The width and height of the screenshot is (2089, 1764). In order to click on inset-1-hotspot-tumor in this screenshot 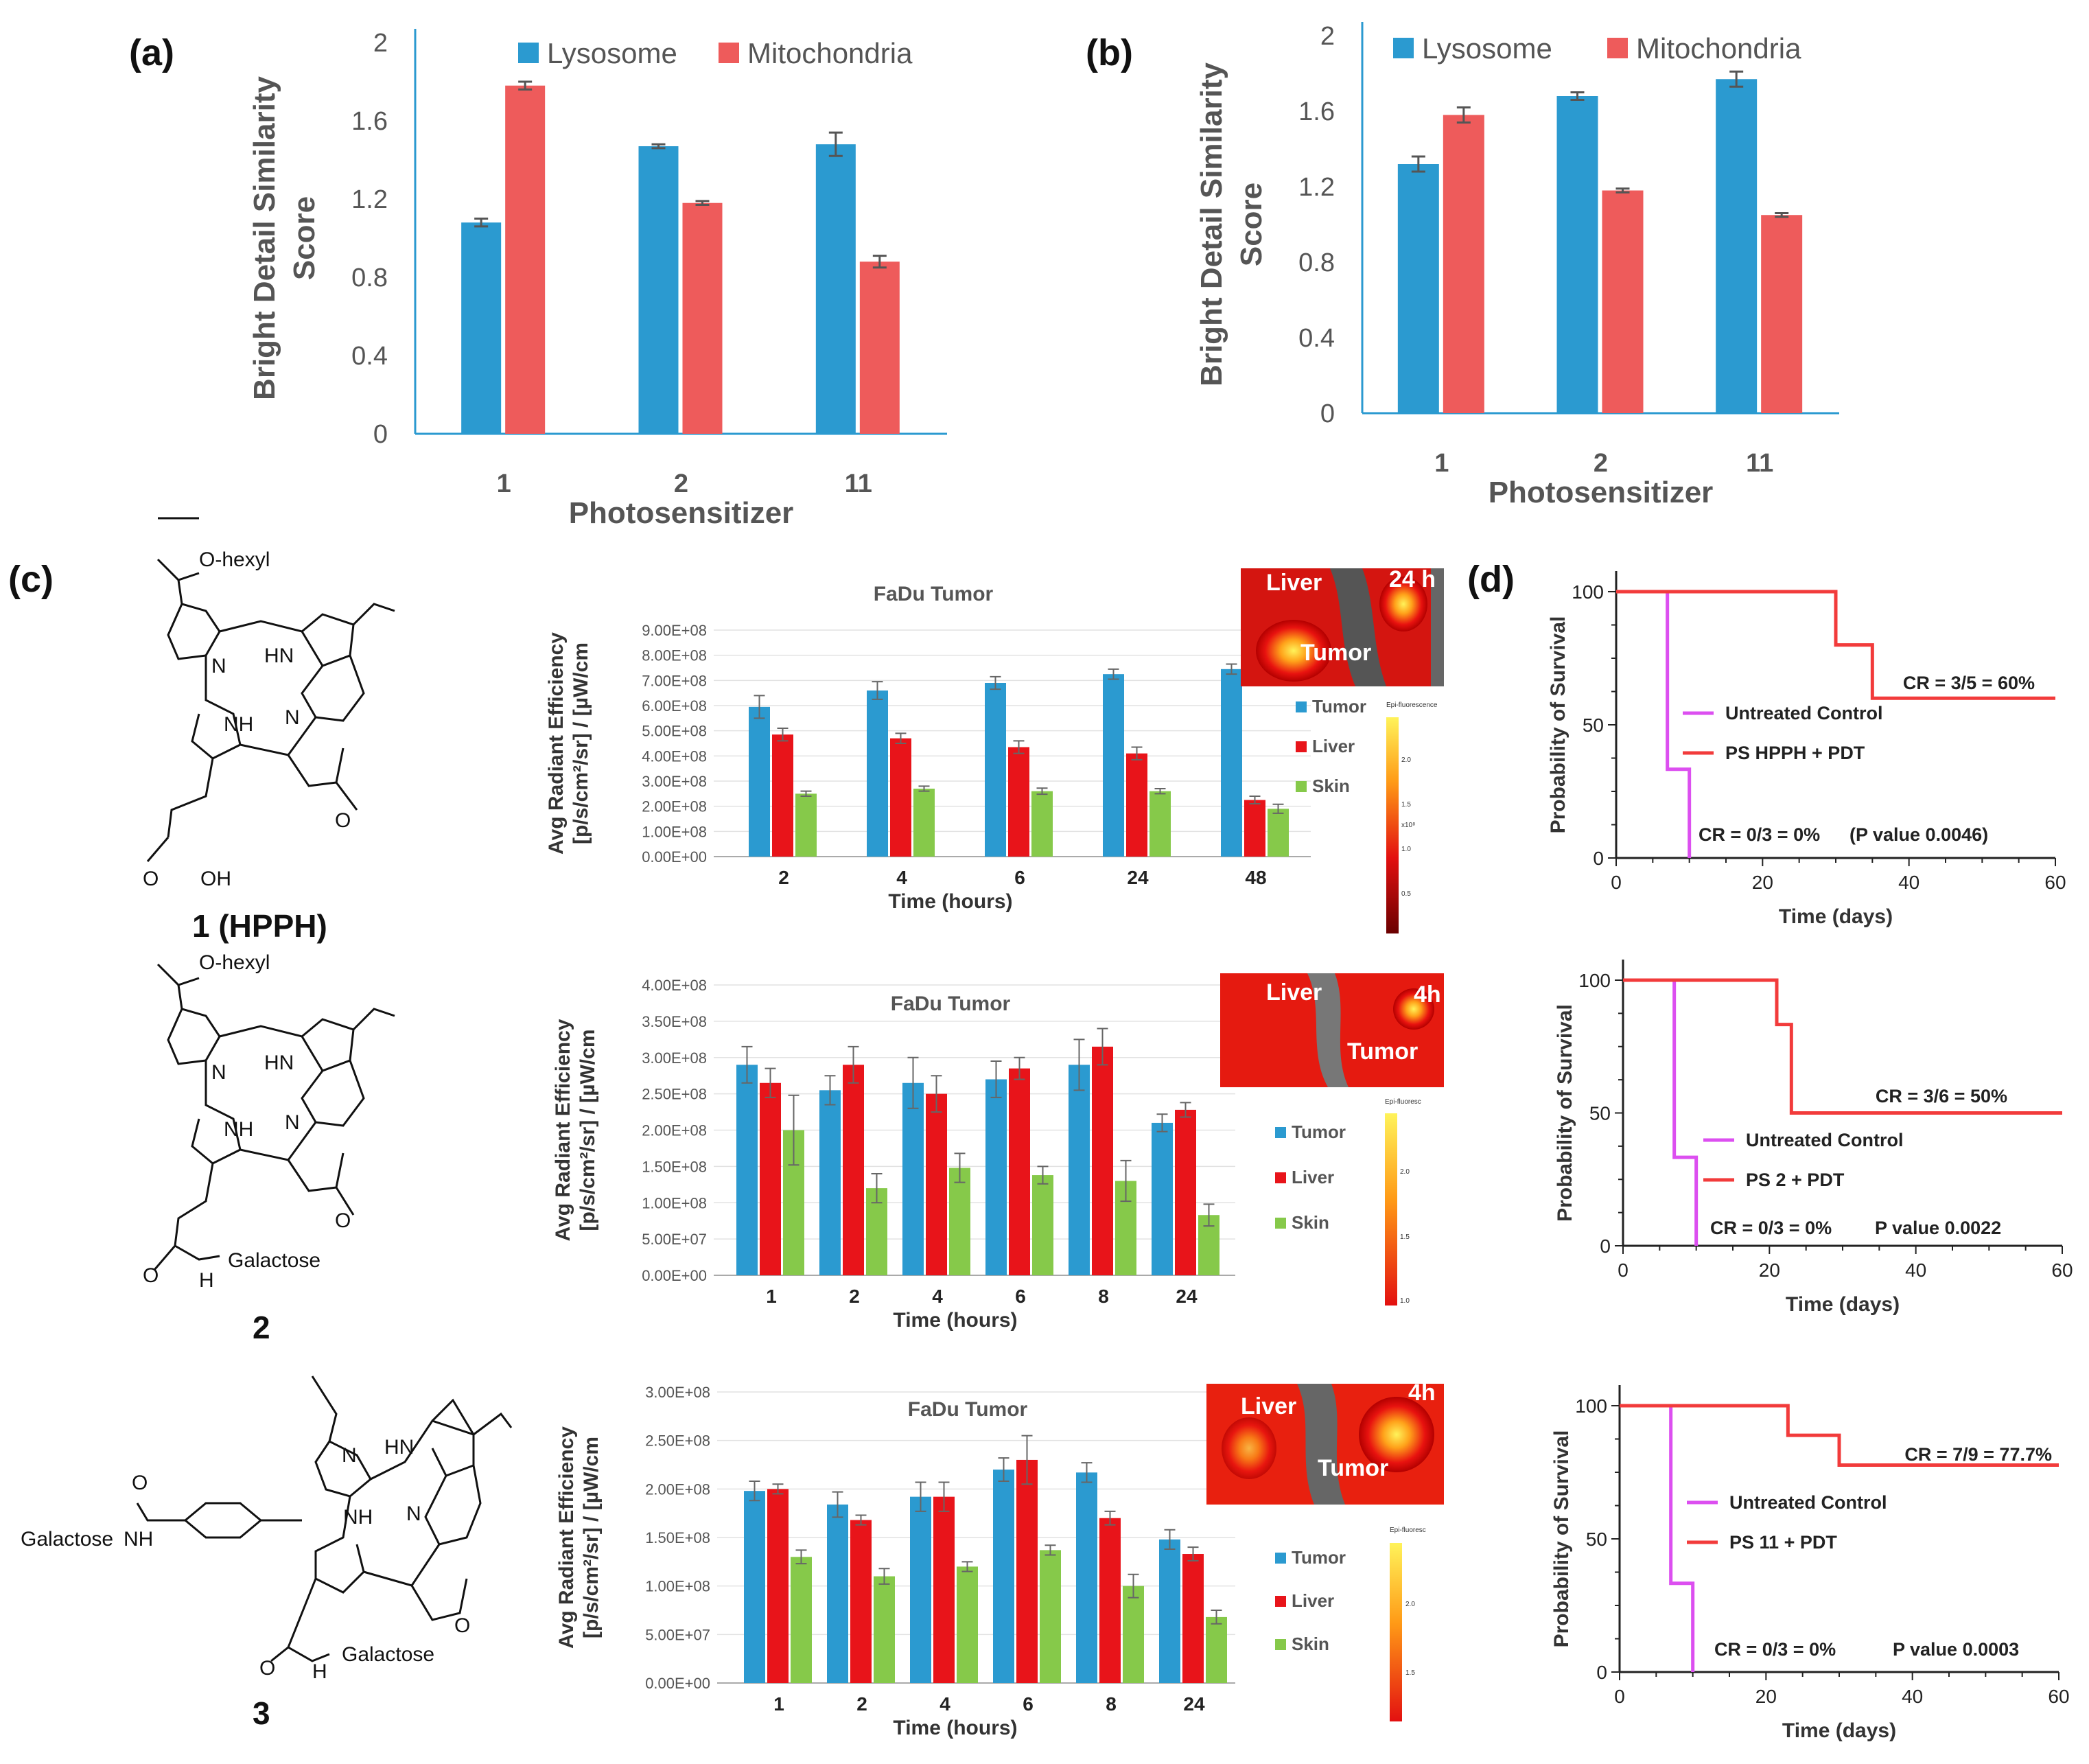, I will do `click(1403, 604)`.